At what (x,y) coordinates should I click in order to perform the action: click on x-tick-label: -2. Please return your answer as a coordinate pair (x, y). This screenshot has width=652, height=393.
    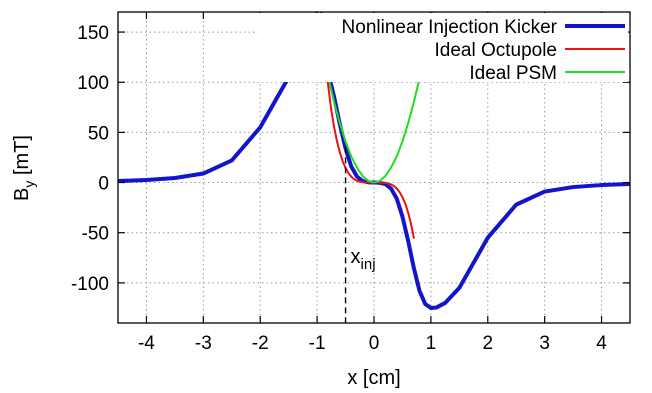
    Looking at the image, I should click on (260, 343).